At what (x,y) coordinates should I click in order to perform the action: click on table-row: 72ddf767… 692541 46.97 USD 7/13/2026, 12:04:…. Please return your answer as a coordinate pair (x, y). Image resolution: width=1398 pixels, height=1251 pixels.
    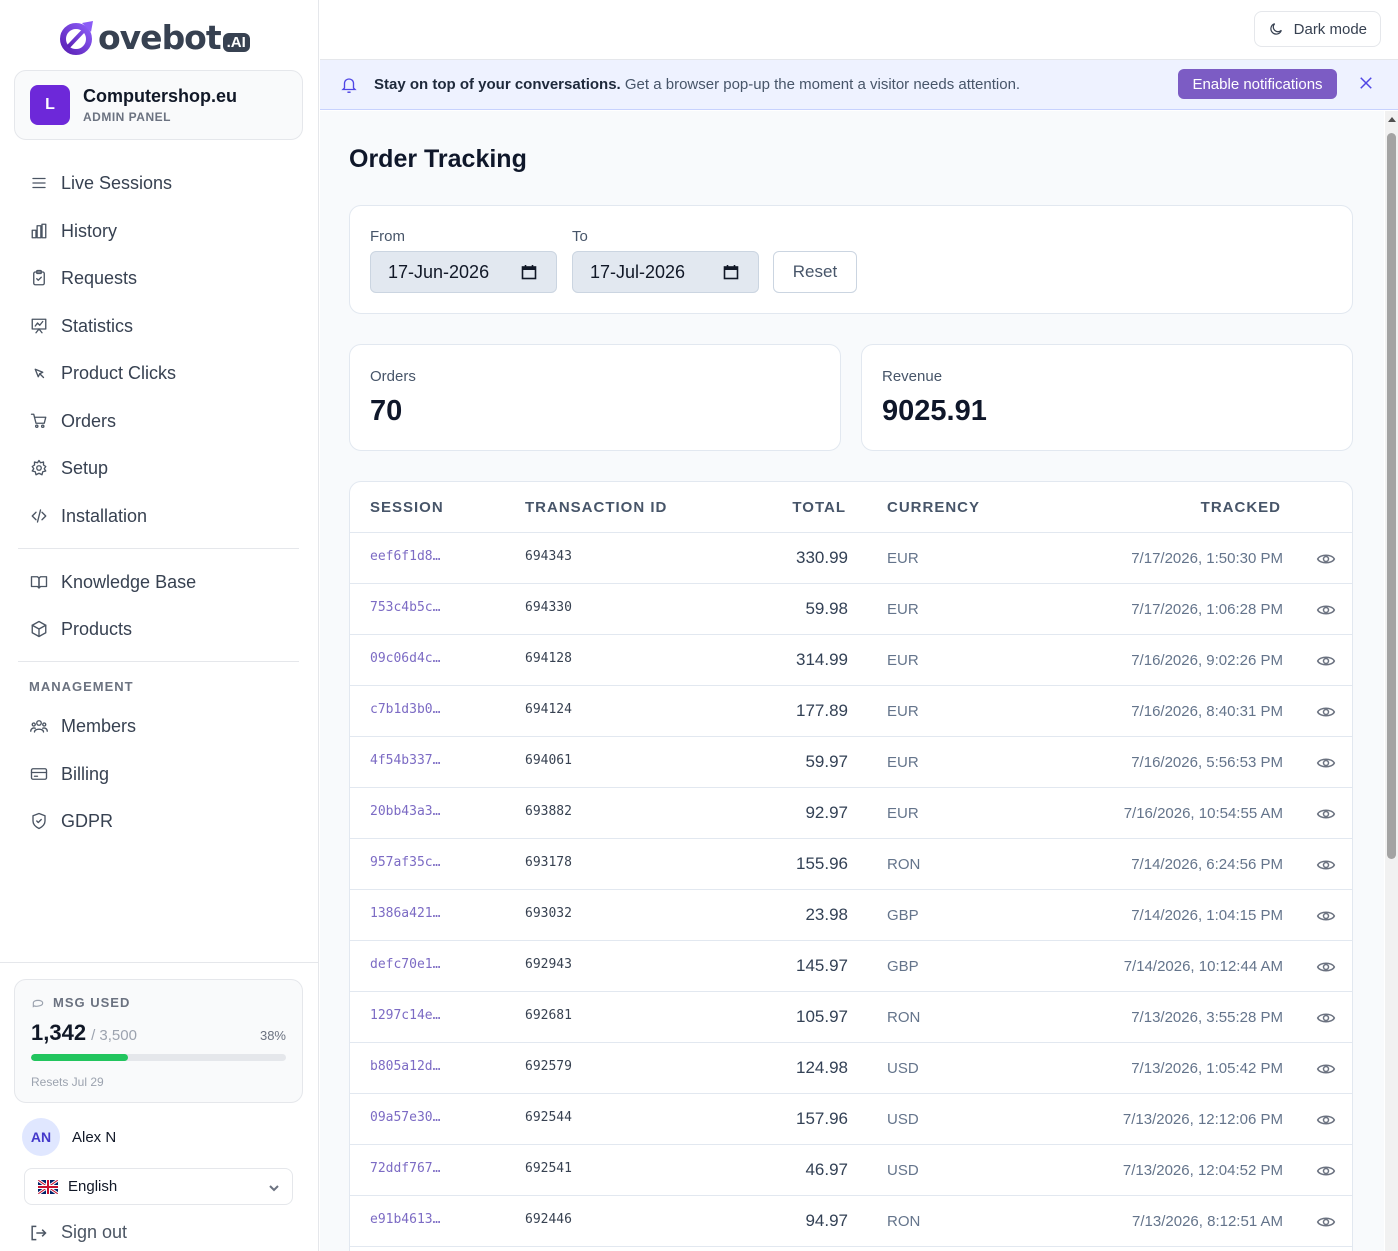
    Looking at the image, I should click on (851, 1170).